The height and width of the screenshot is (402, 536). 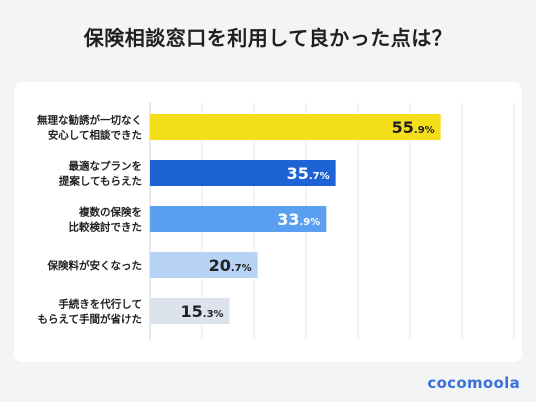 I want to click on value-label: 55.9%, so click(x=413, y=127).